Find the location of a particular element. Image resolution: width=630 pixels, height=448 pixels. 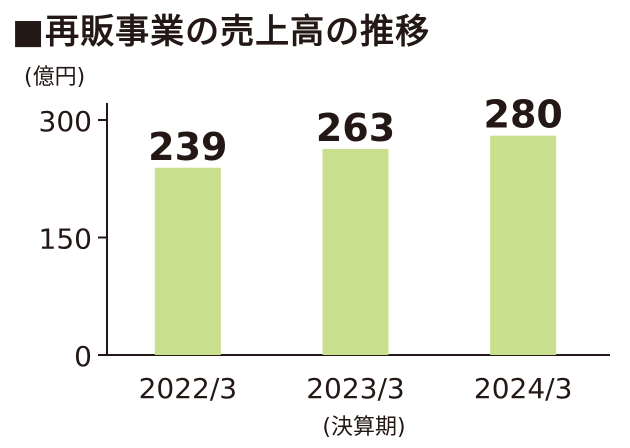

x-tick-label: 2023/3 is located at coordinates (355, 388).